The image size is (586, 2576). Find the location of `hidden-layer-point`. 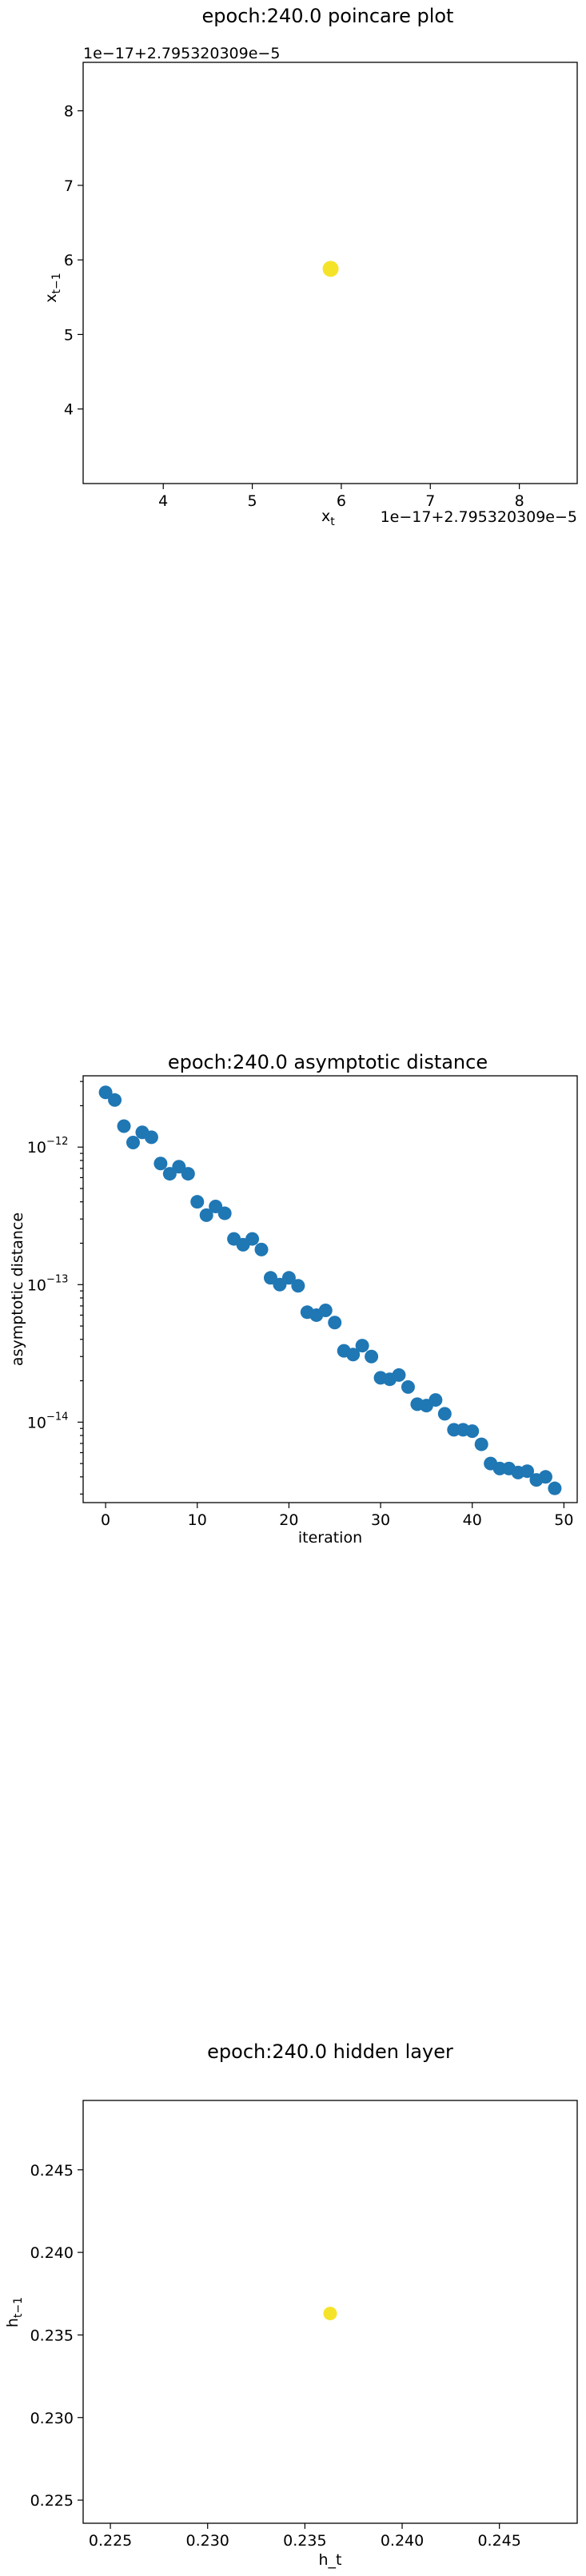

hidden-layer-point is located at coordinates (330, 2314).